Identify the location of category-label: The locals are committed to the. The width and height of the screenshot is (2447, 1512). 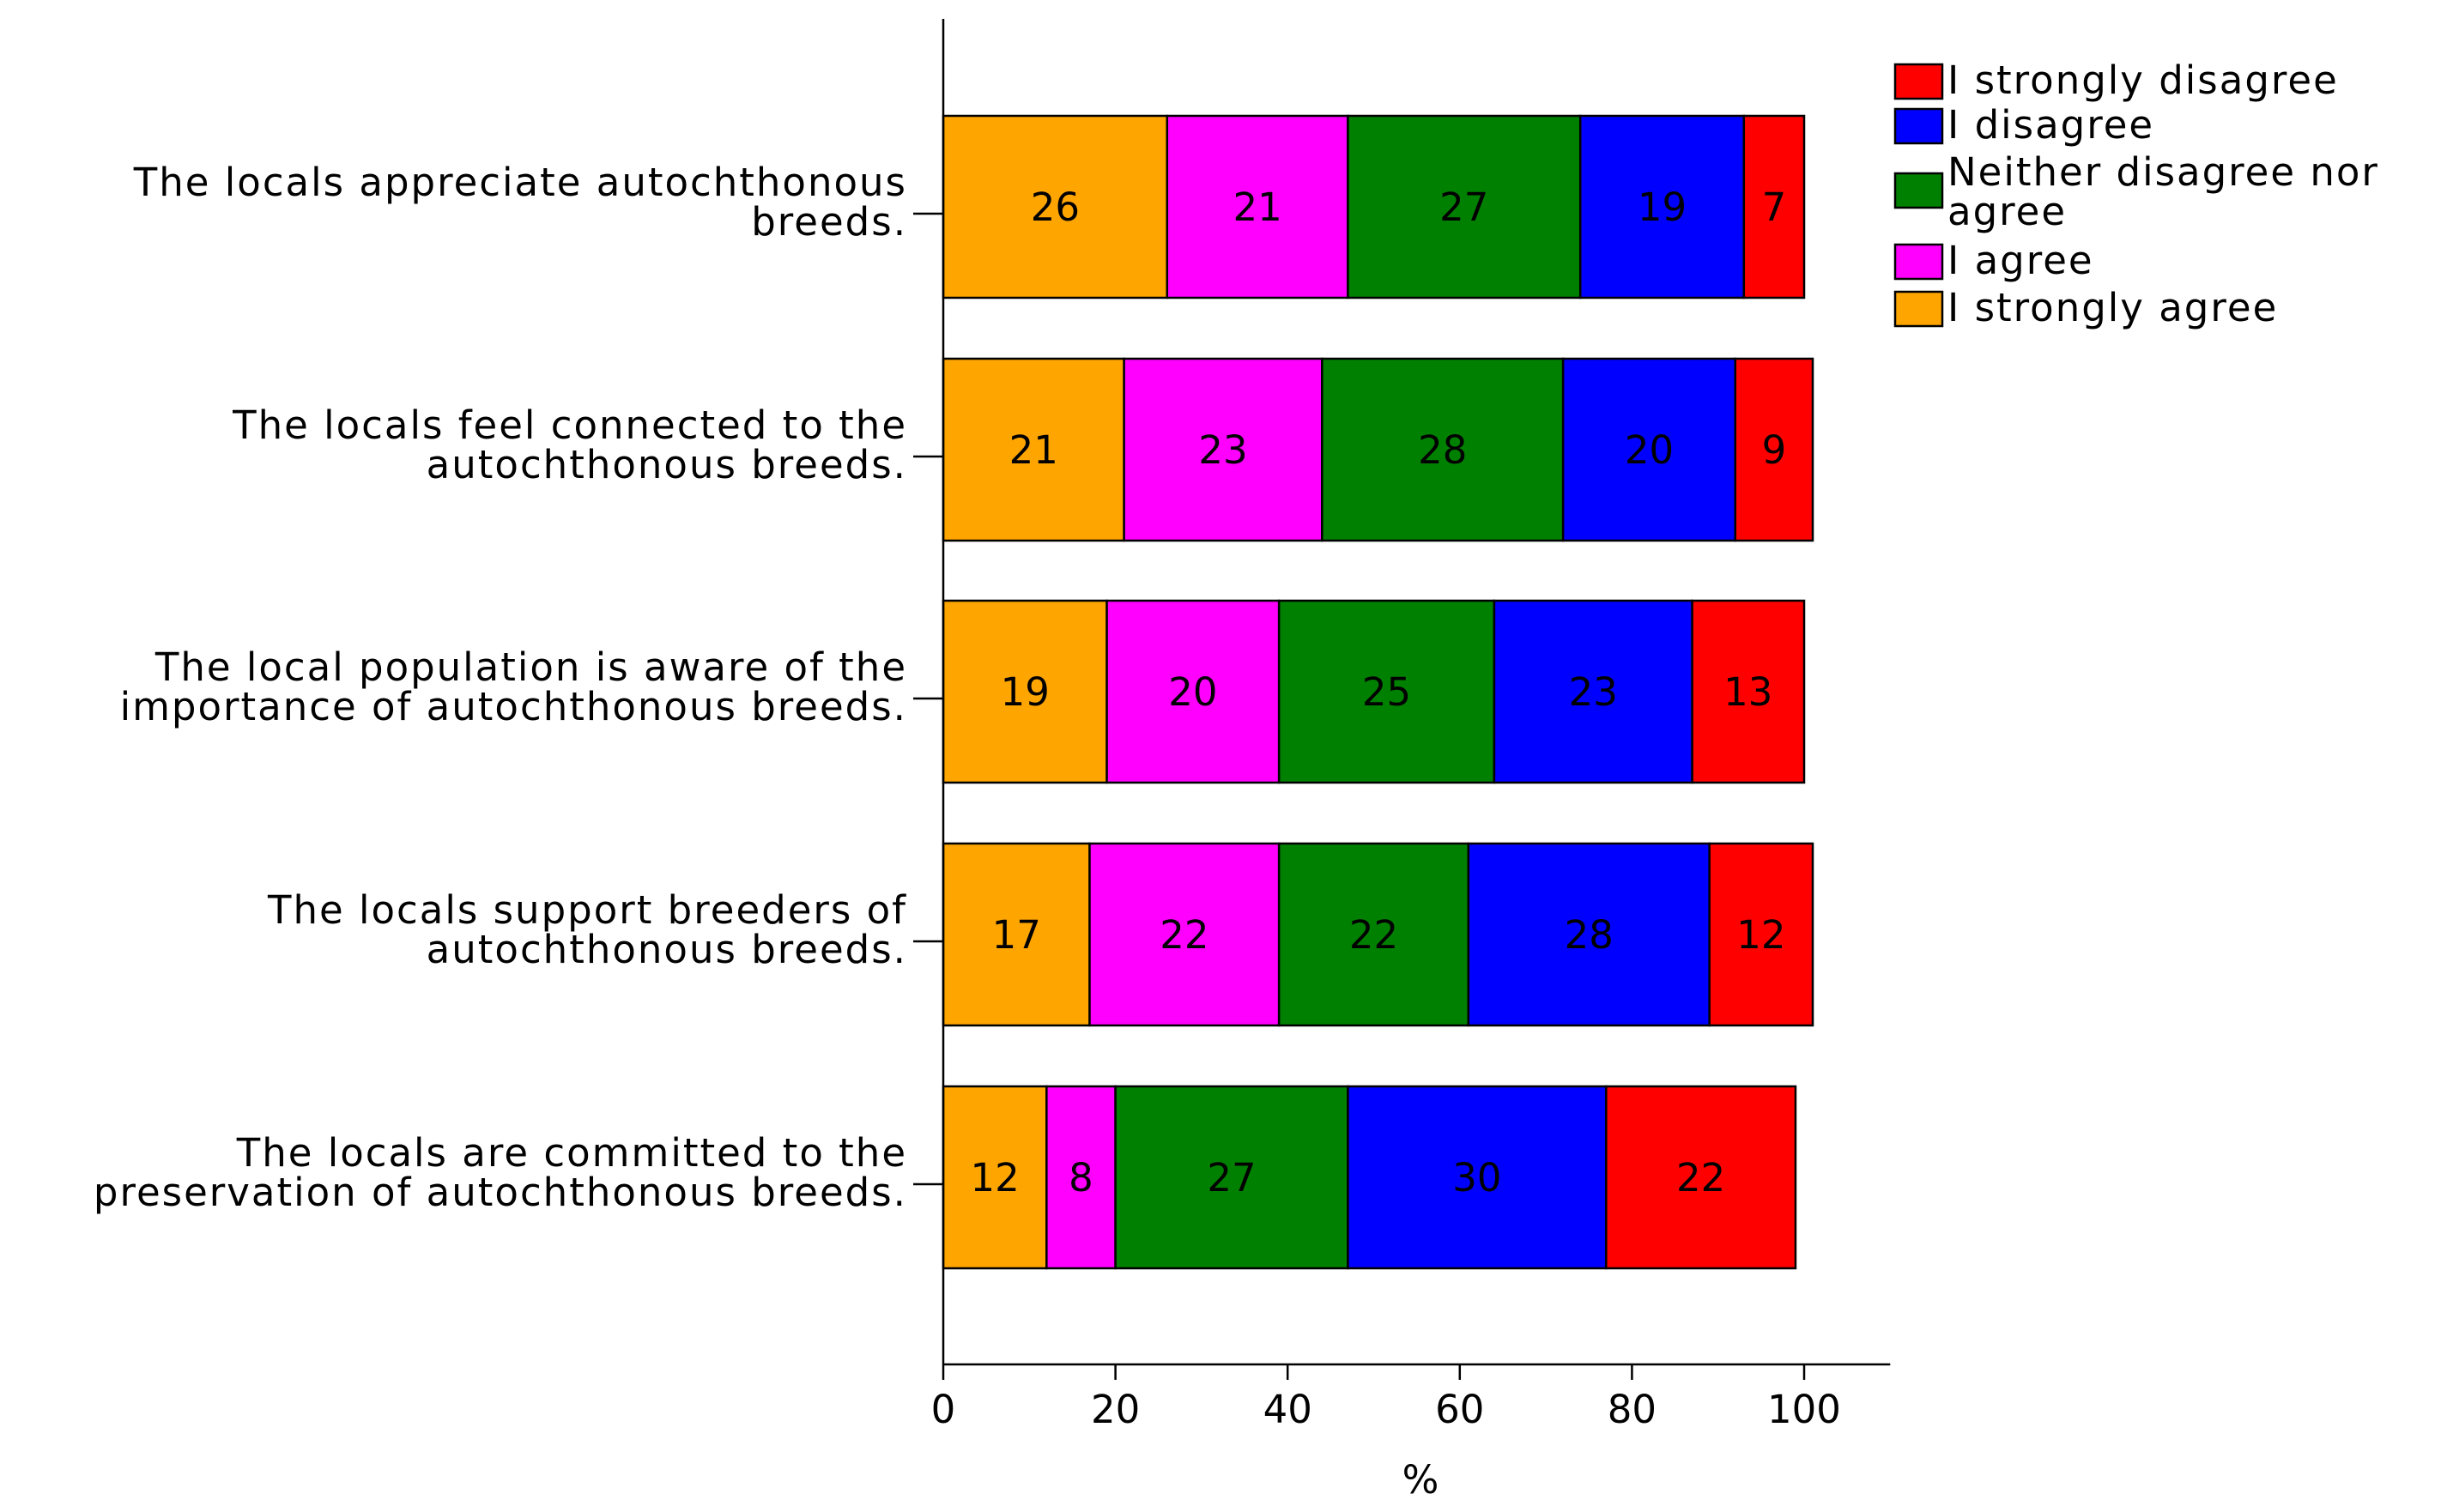
(571, 1153).